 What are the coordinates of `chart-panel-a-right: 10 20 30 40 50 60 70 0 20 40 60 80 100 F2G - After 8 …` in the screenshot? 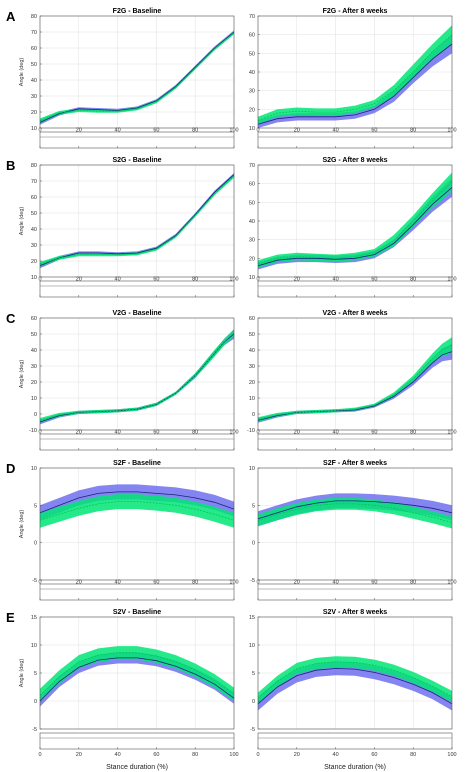 It's located at (353, 78).